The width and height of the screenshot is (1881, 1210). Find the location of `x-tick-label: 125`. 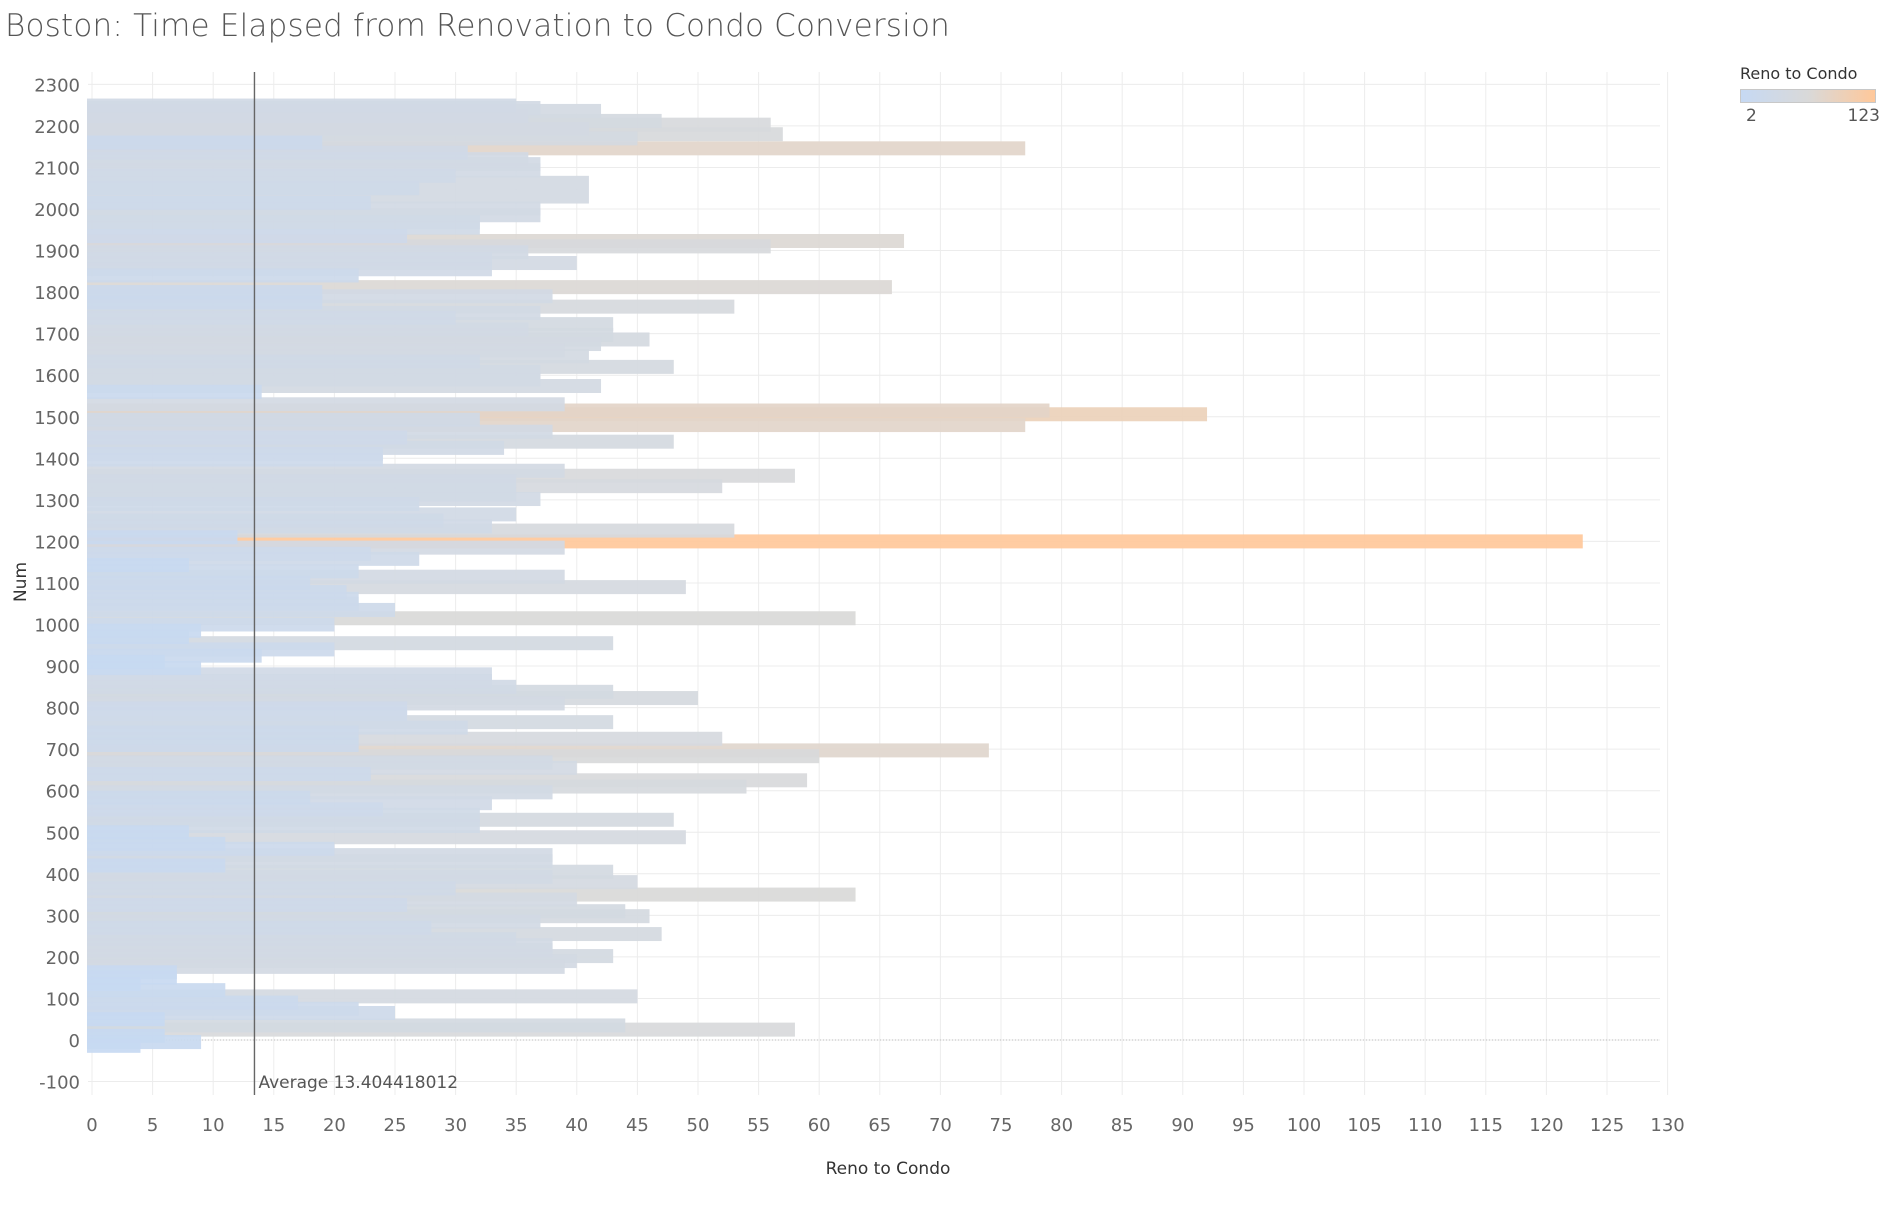

x-tick-label: 125 is located at coordinates (1607, 1125).